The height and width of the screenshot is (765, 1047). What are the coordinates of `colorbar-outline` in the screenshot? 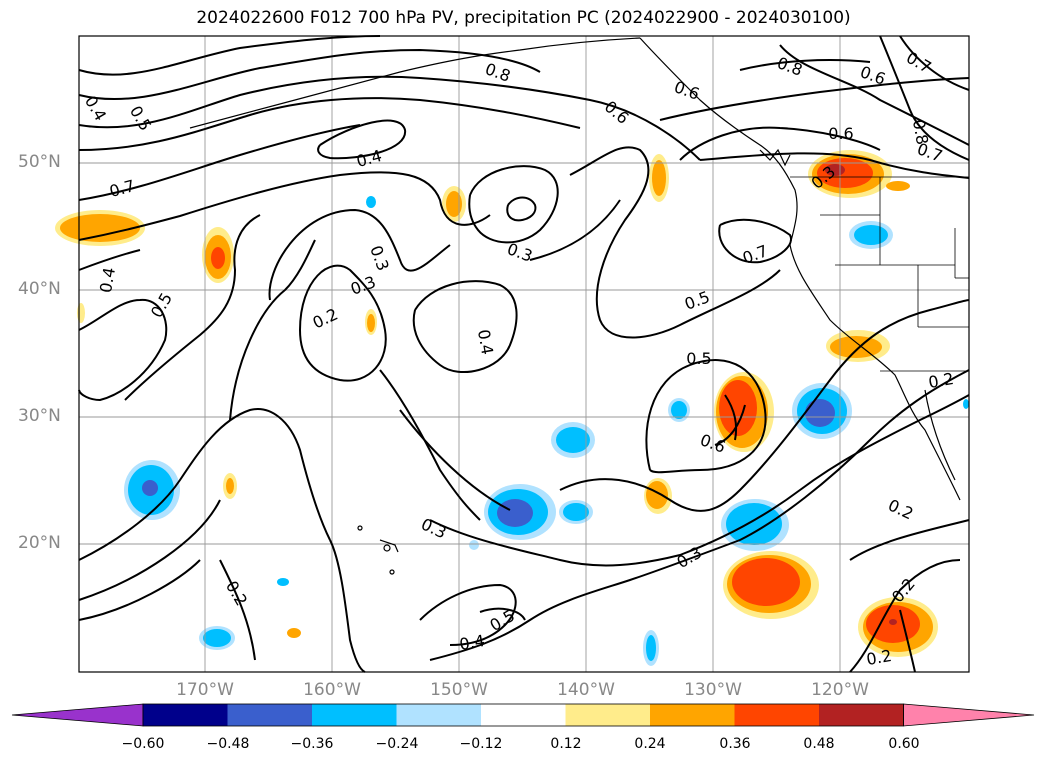 It's located at (523, 715).